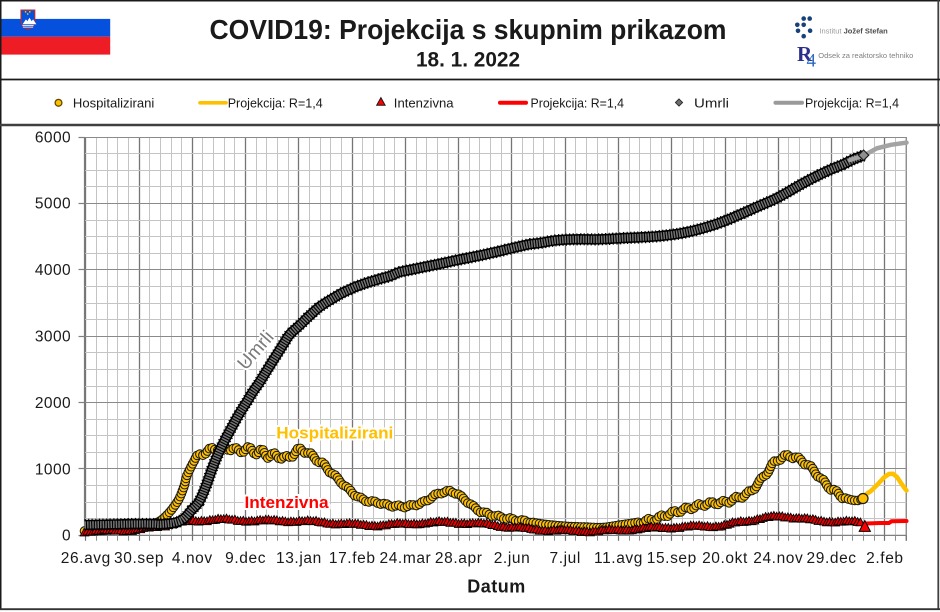 This screenshot has height=612, width=940. Describe the element at coordinates (496, 587) in the screenshot. I see `svg-text: Datum` at that location.